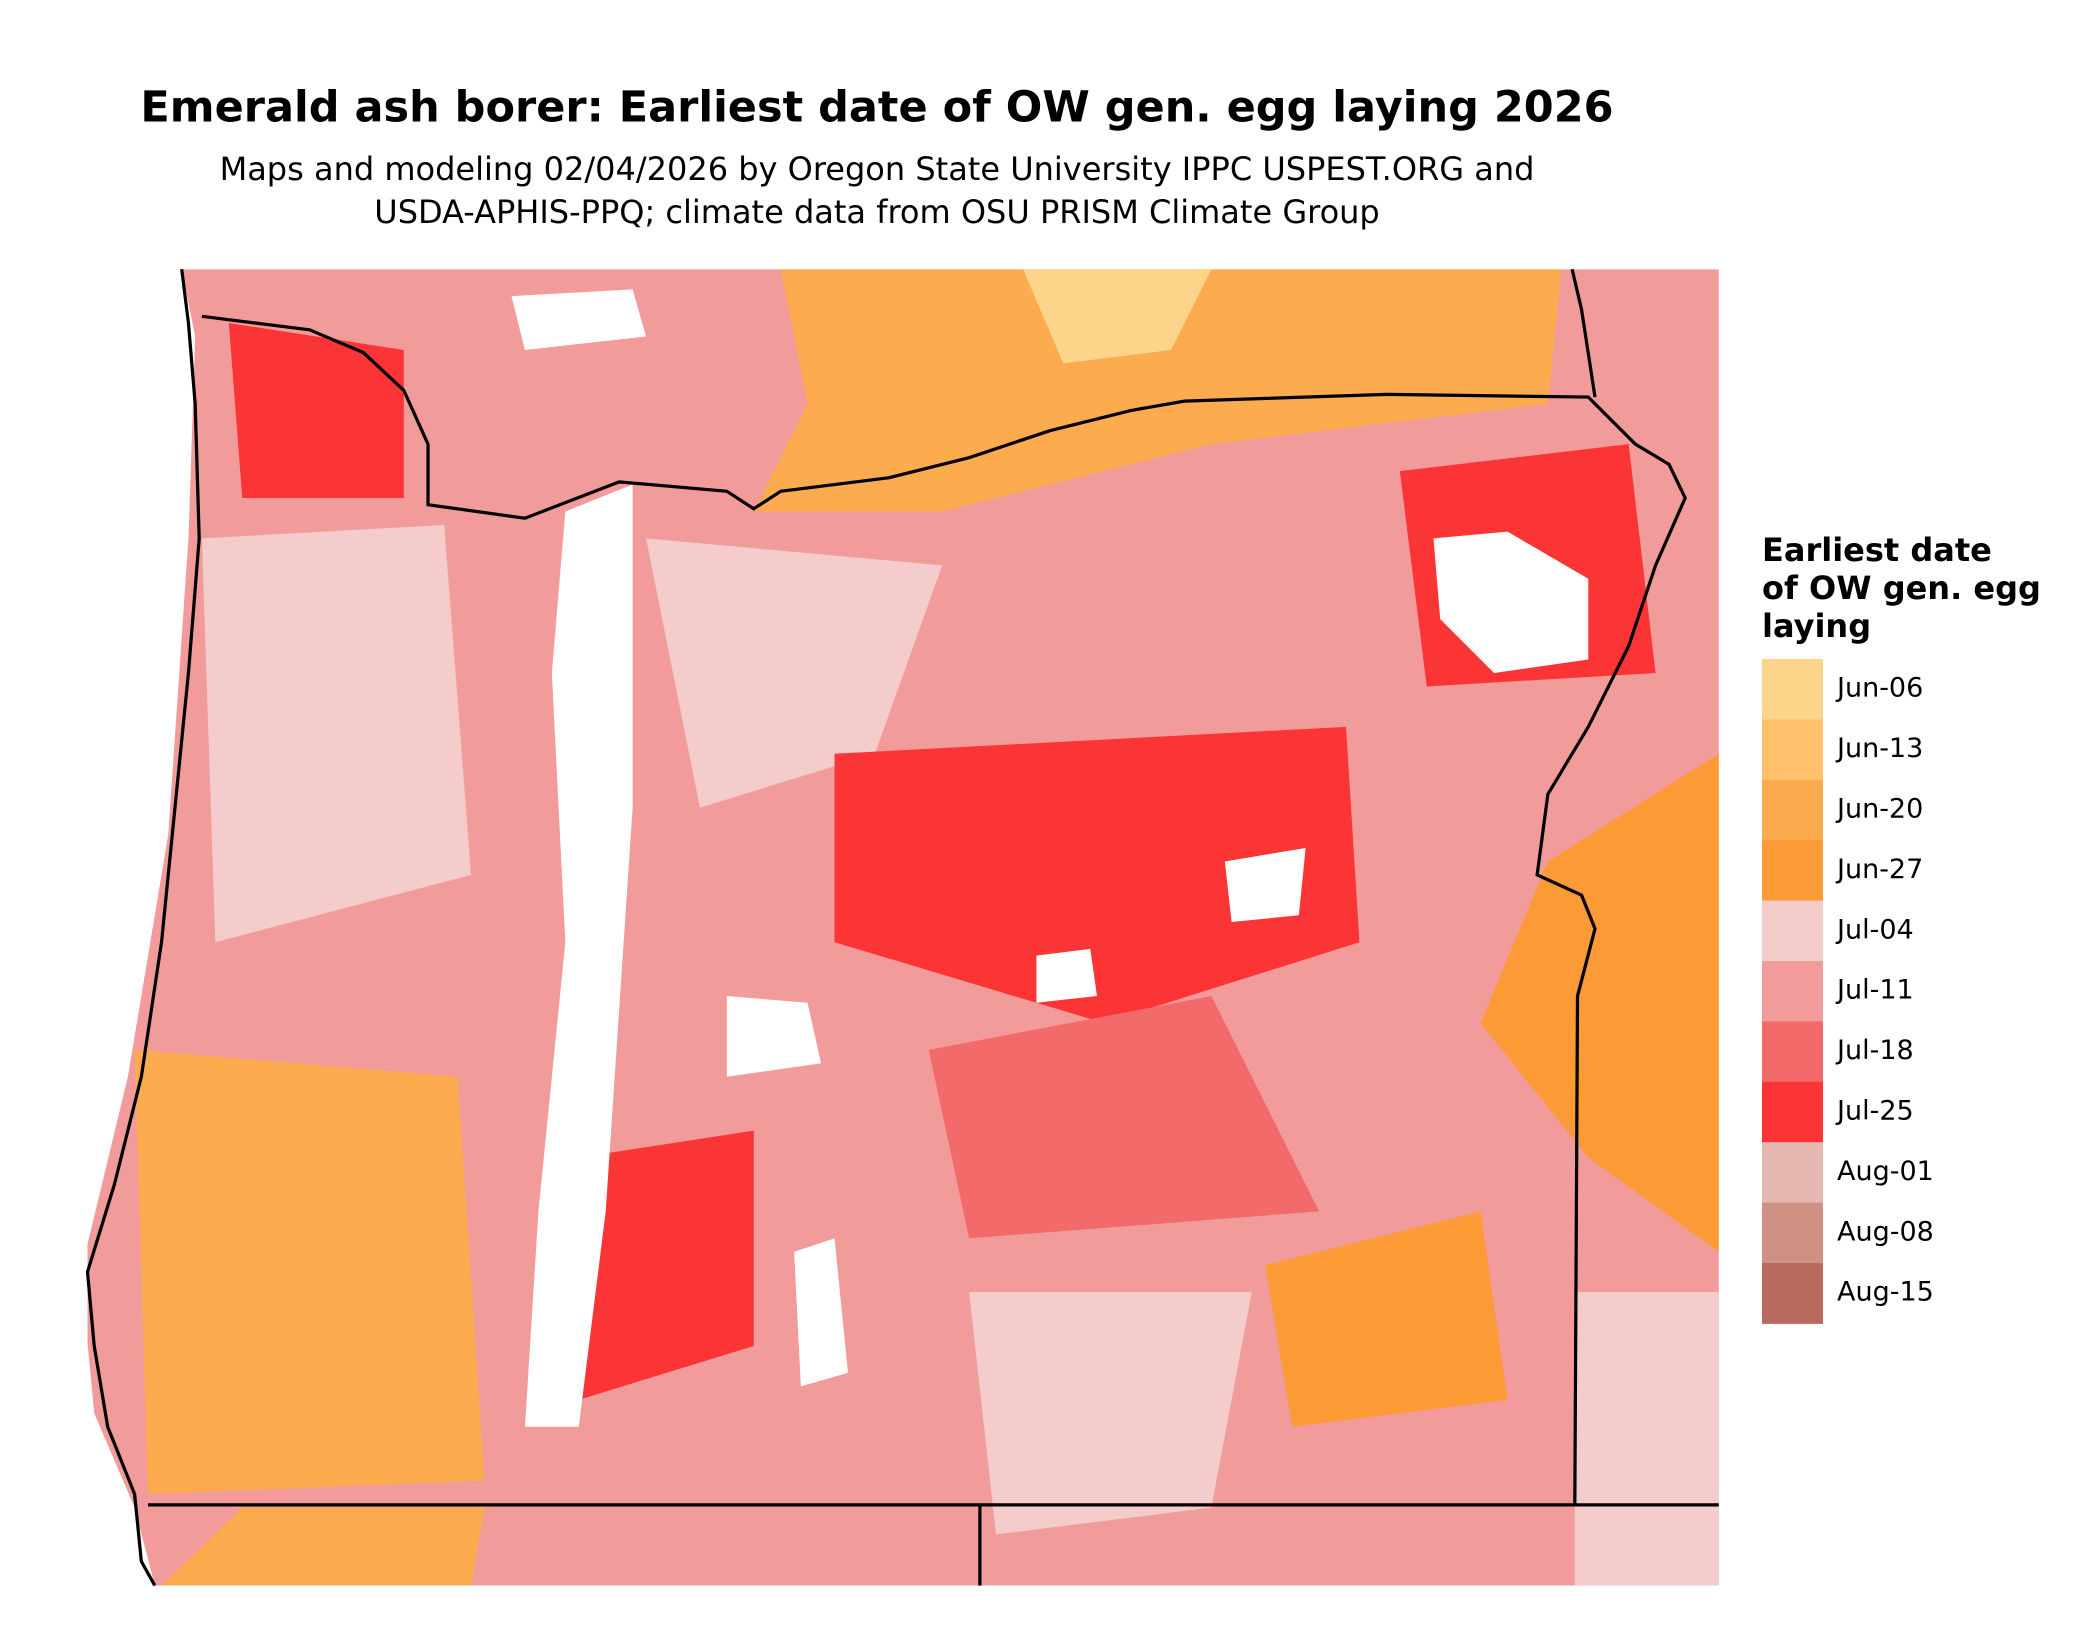 This screenshot has height=1645, width=2100. What do you see at coordinates (1879, 688) in the screenshot?
I see `legend-label: Jun-06` at bounding box center [1879, 688].